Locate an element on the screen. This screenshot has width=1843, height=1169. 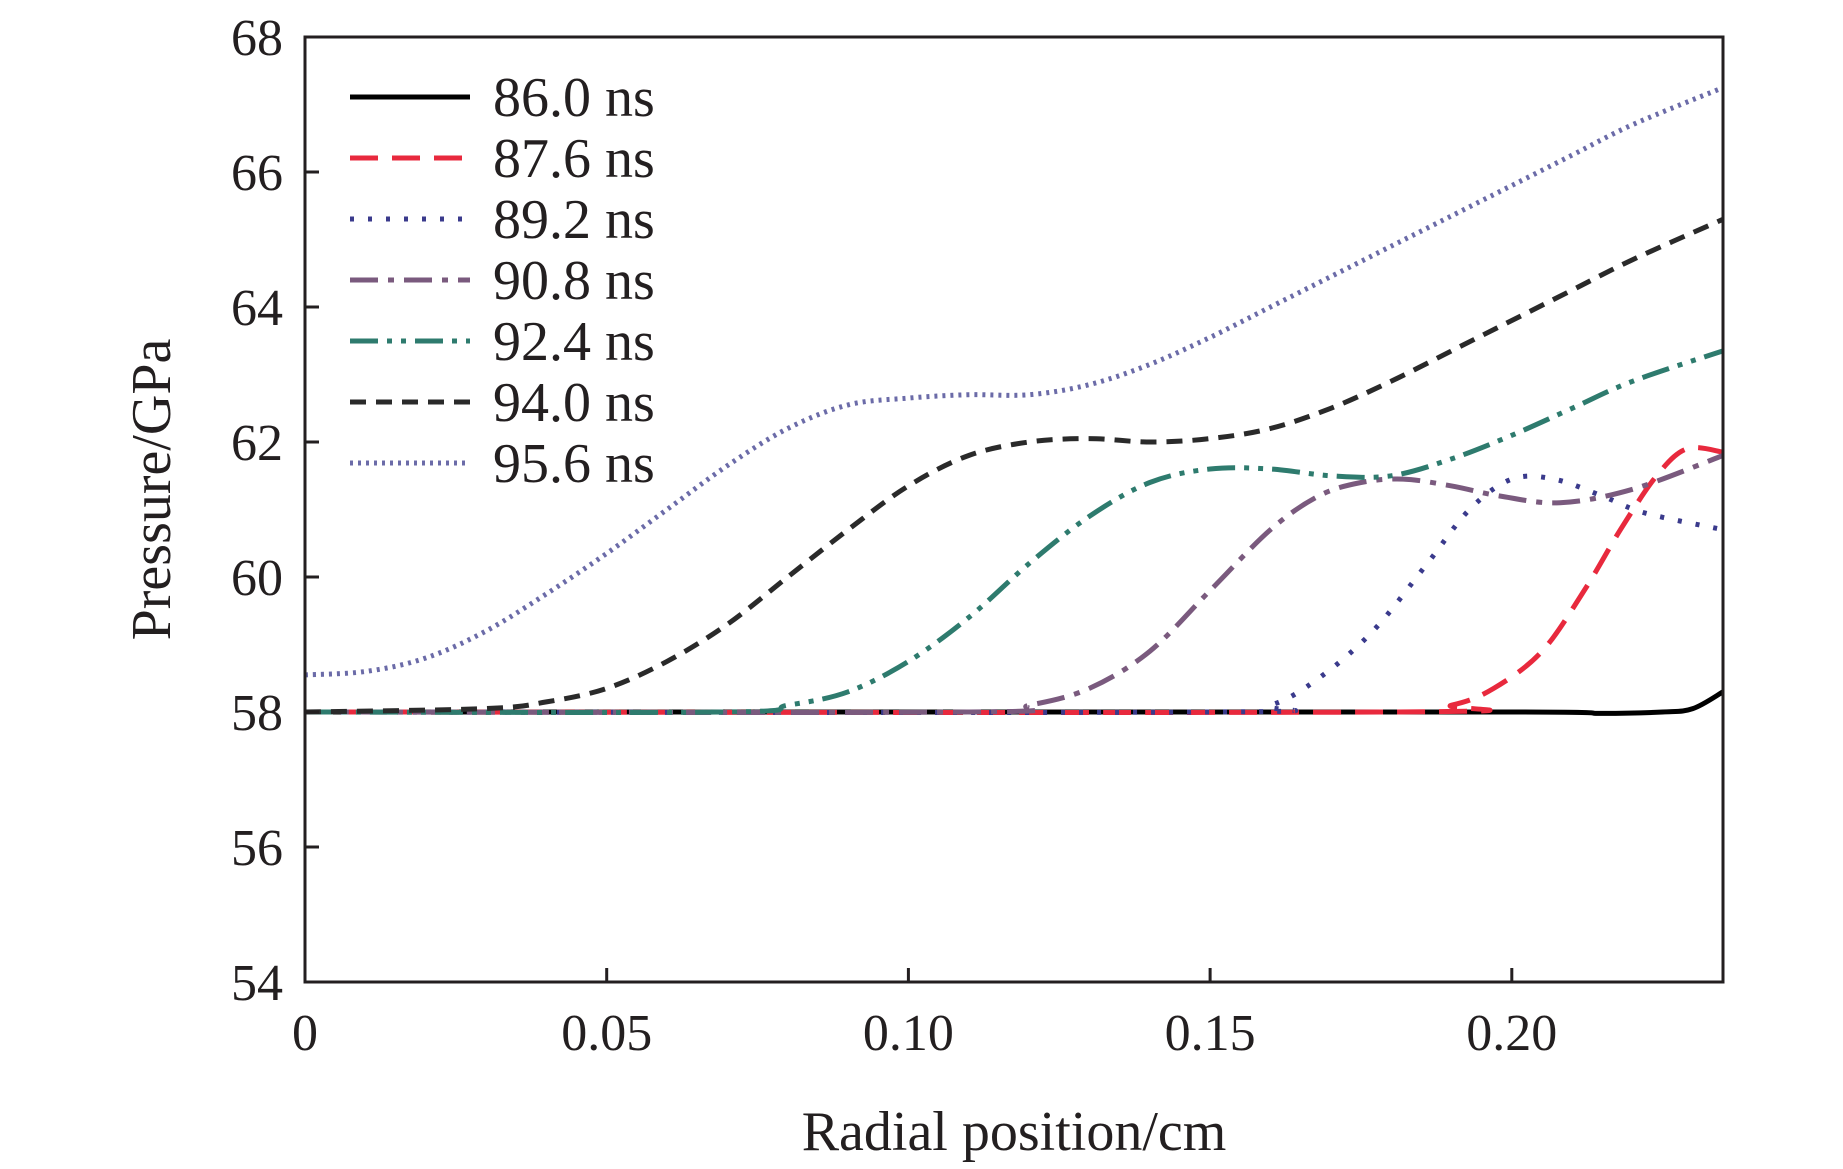
y-axis-title: Pressure/GPa is located at coordinates (152, 489).